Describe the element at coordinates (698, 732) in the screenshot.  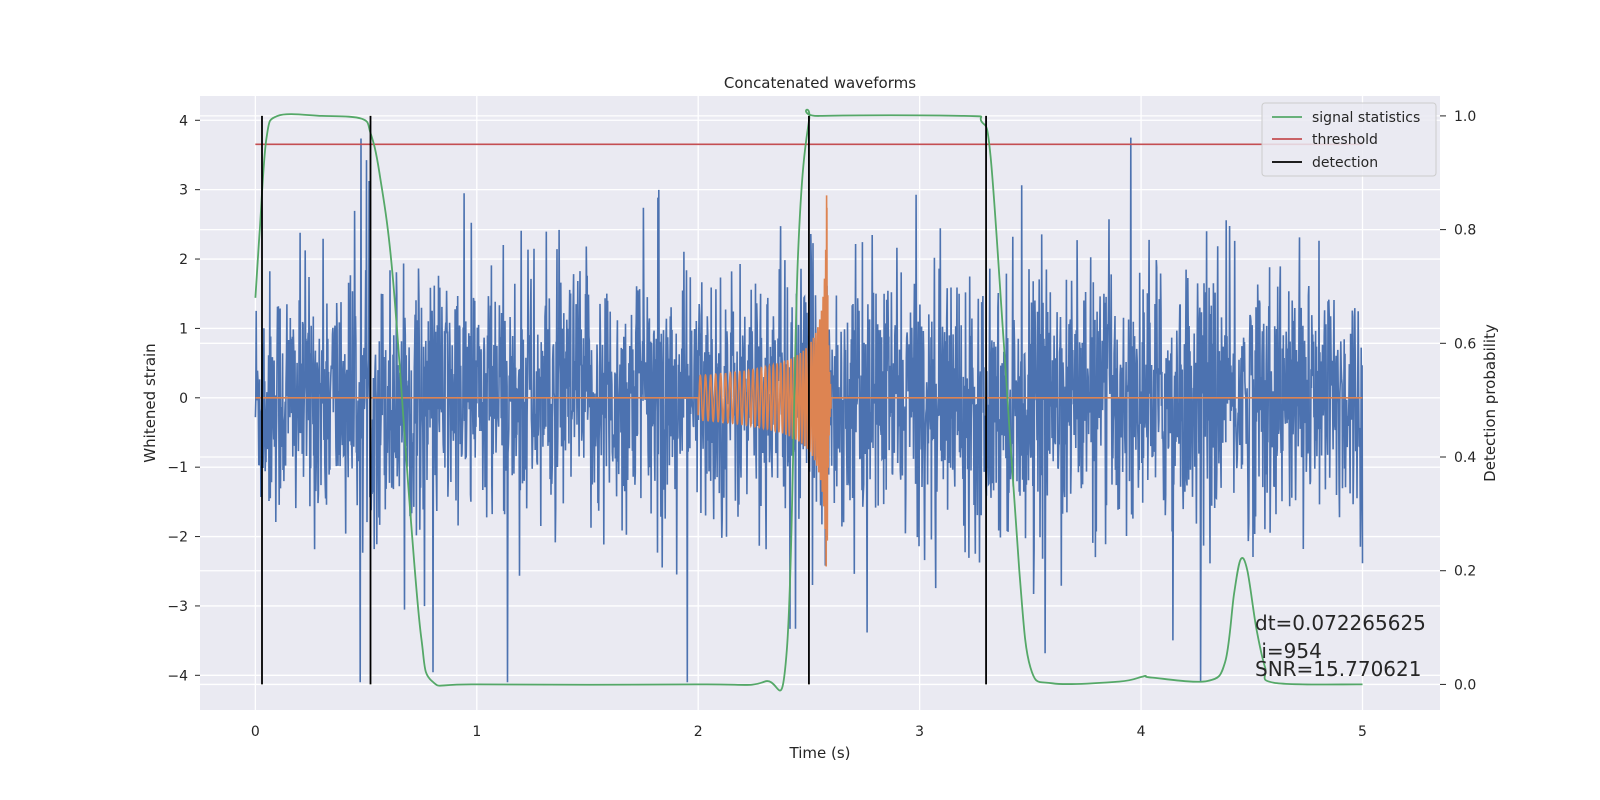
I see `x-tick-label: 2` at that location.